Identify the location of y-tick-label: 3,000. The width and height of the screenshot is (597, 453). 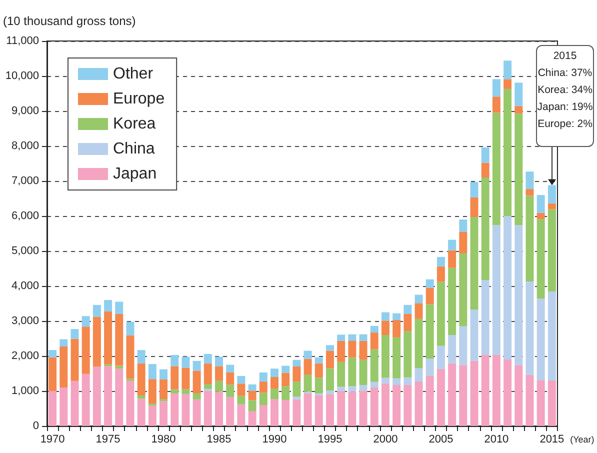
(25, 321).